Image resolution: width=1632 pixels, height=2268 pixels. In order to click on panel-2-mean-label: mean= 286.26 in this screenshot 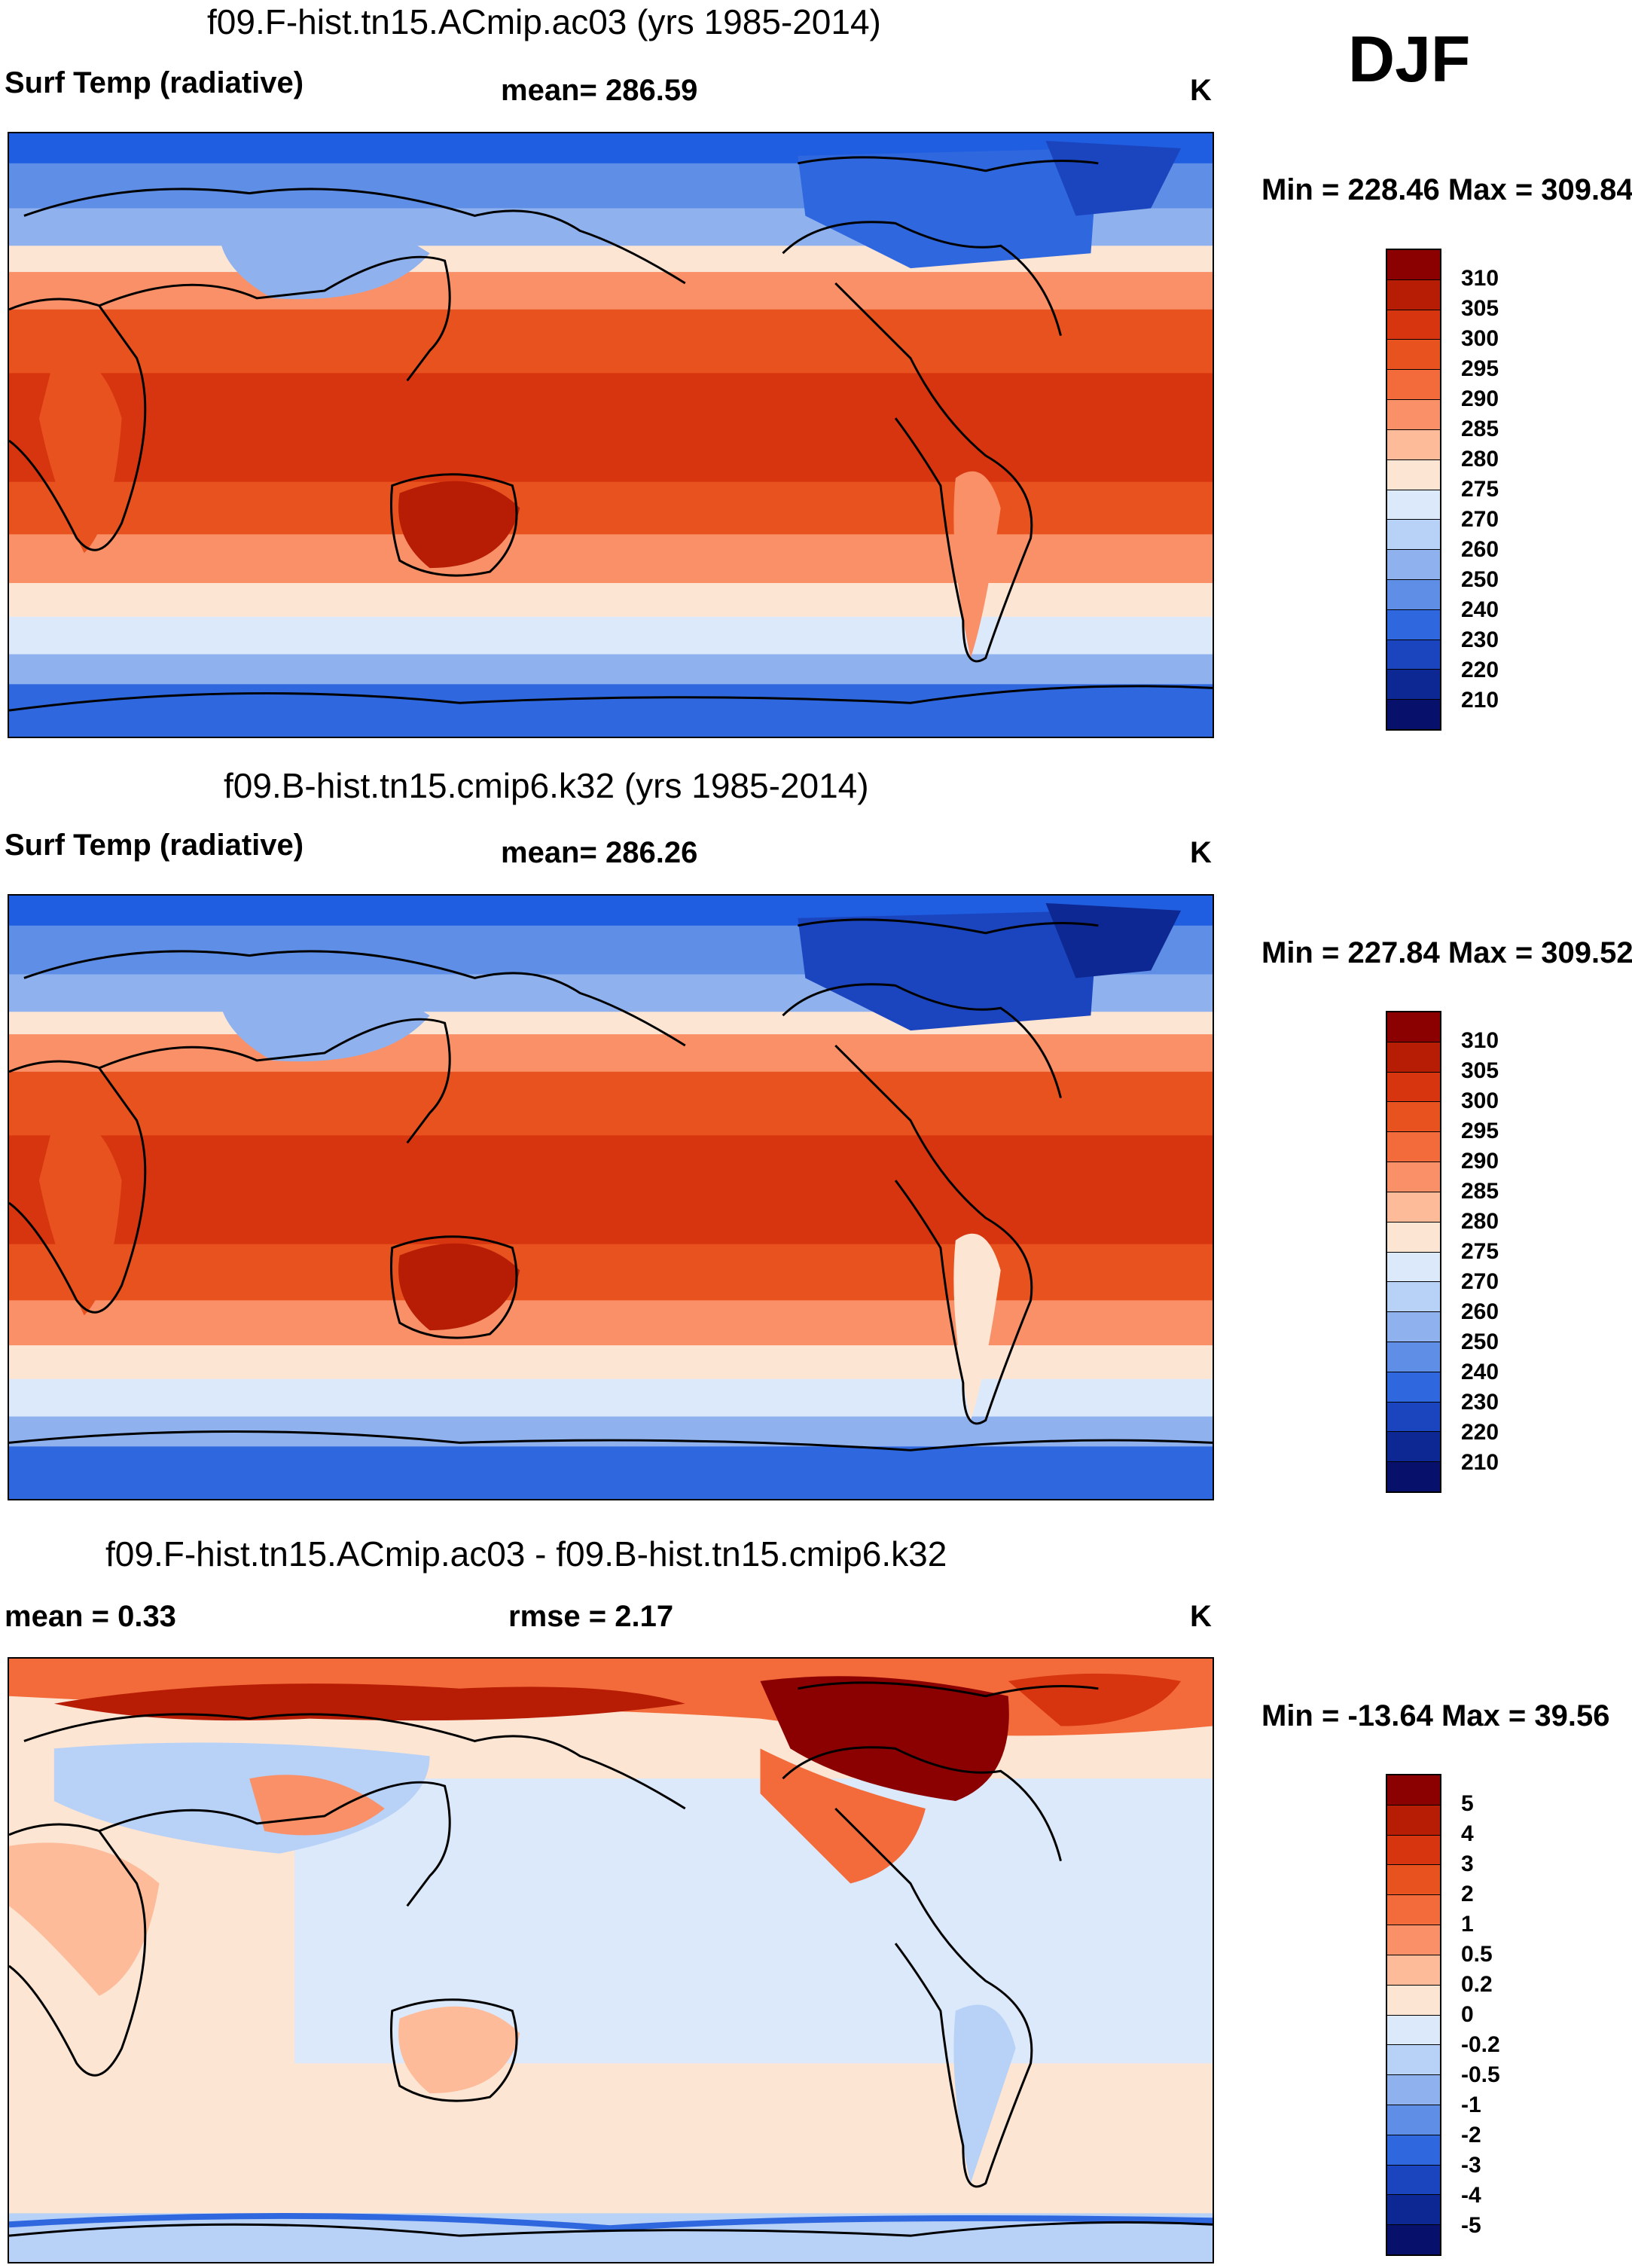, I will do `click(599, 853)`.